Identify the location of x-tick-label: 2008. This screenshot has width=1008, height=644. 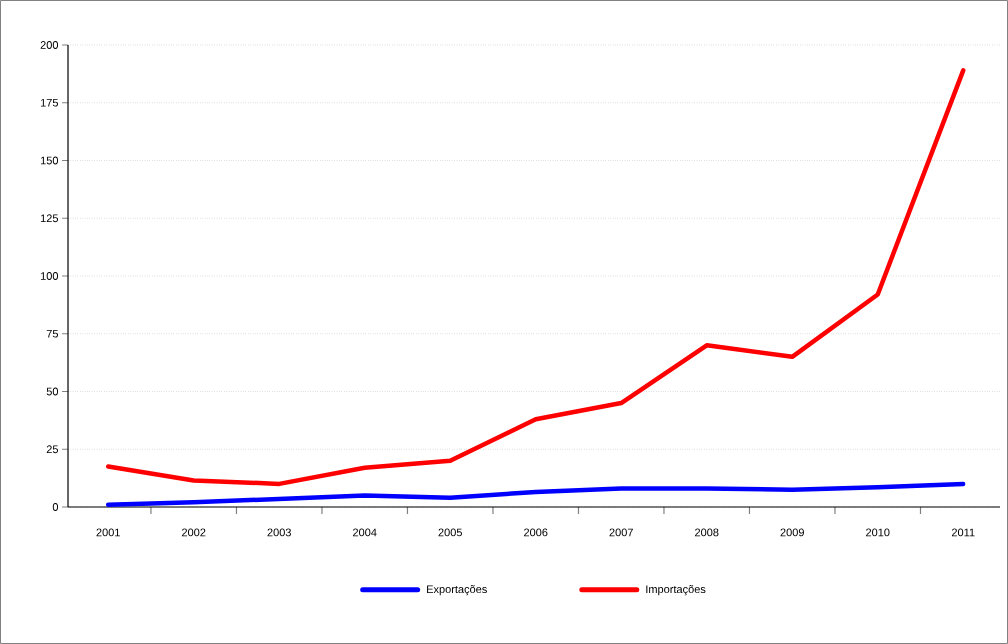
(707, 532).